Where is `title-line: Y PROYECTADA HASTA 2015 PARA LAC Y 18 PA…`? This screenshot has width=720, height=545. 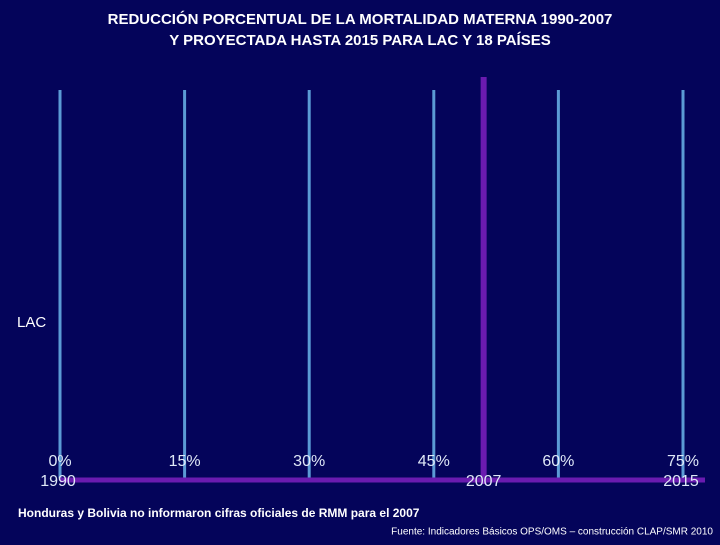
title-line: Y PROYECTADA HASTA 2015 PARA LAC Y 18 PA… is located at coordinates (360, 40).